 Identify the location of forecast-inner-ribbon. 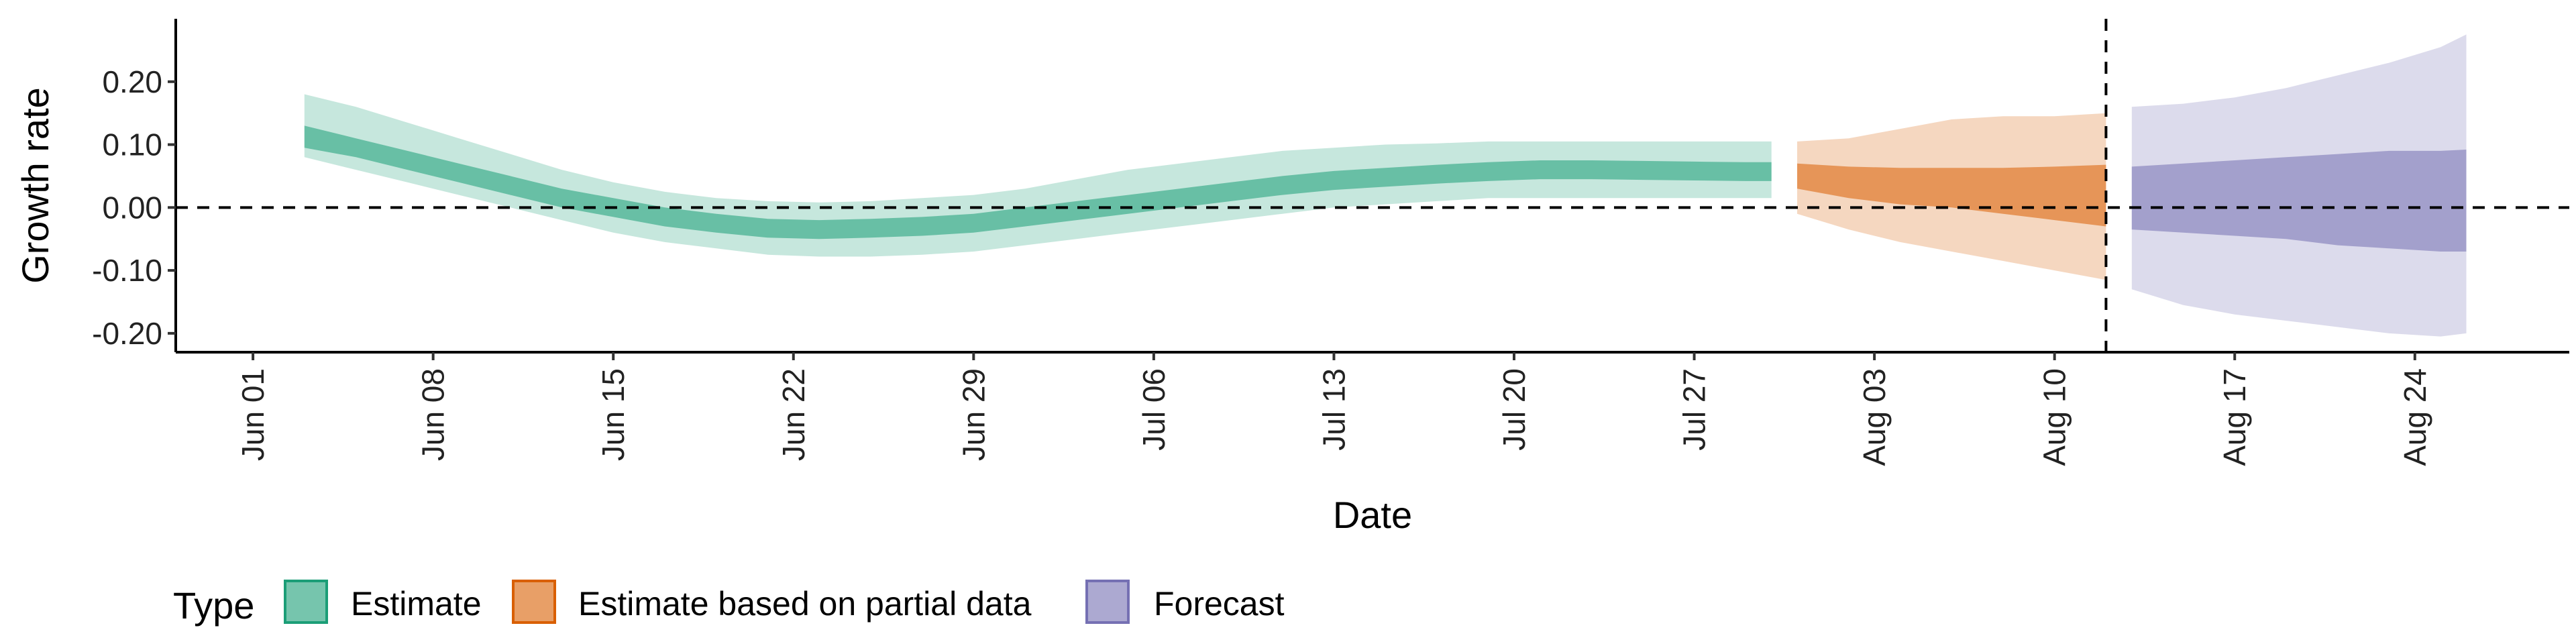
(2299, 201).